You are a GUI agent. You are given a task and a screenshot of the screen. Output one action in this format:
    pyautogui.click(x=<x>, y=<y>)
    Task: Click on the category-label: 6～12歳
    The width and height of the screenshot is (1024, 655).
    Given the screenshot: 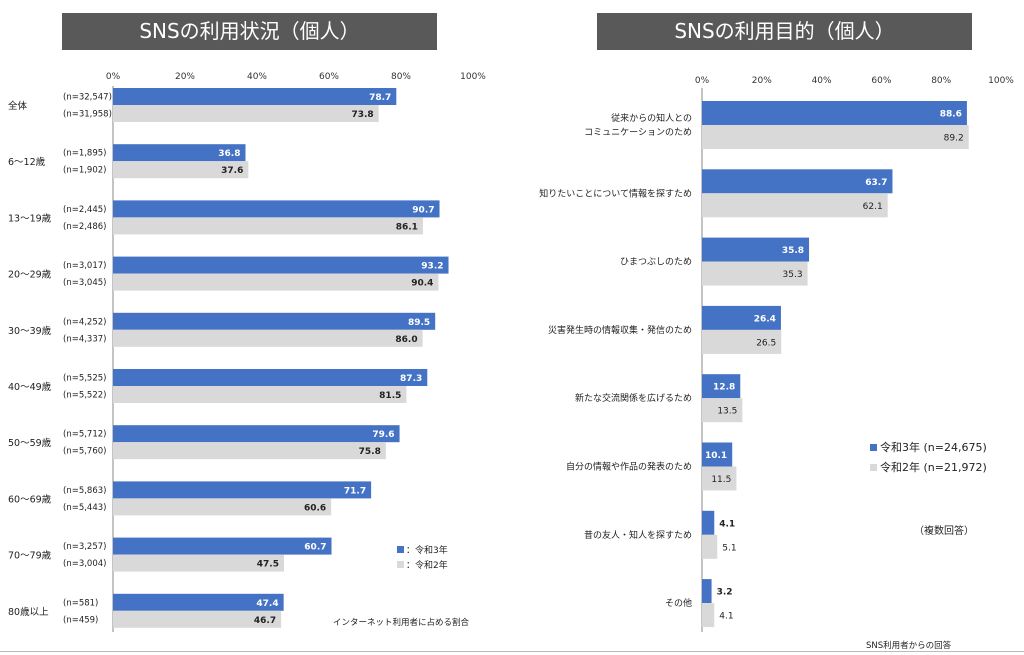 What is the action you would take?
    pyautogui.click(x=27, y=162)
    